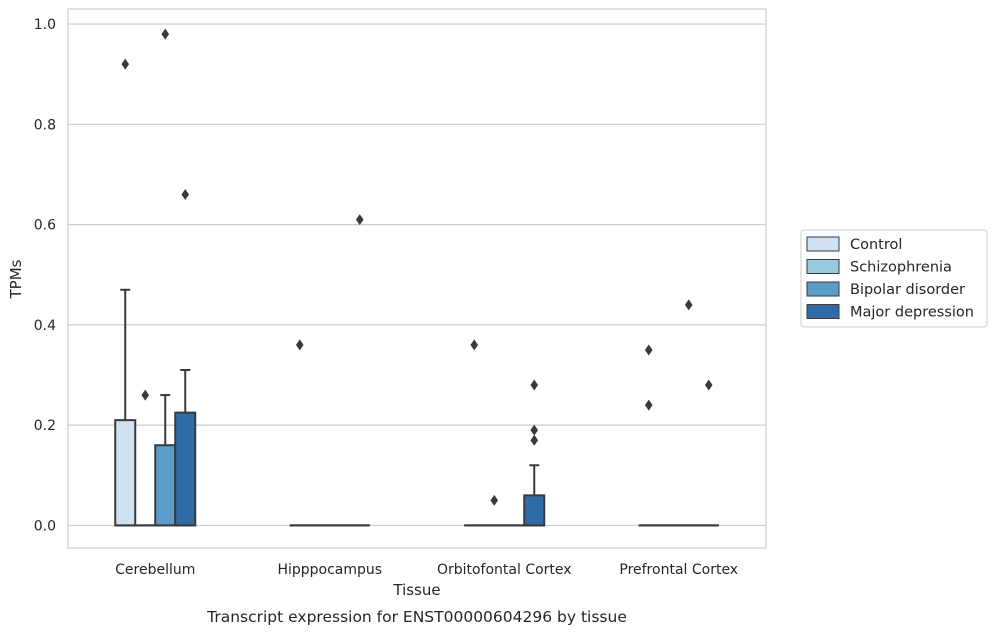 The image size is (997, 634). I want to click on x-tick-label: Prefrontal Cortex, so click(678, 570).